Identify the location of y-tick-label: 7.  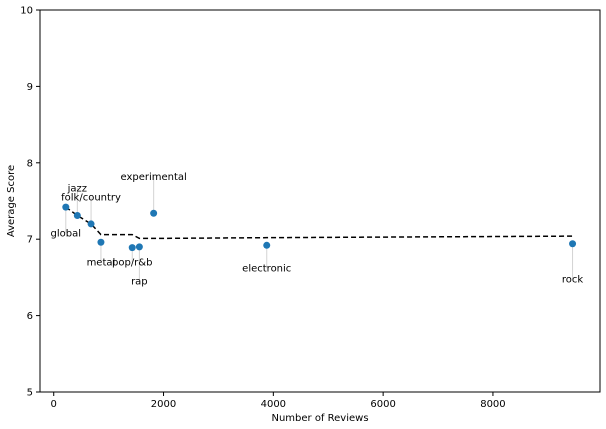
(30, 240).